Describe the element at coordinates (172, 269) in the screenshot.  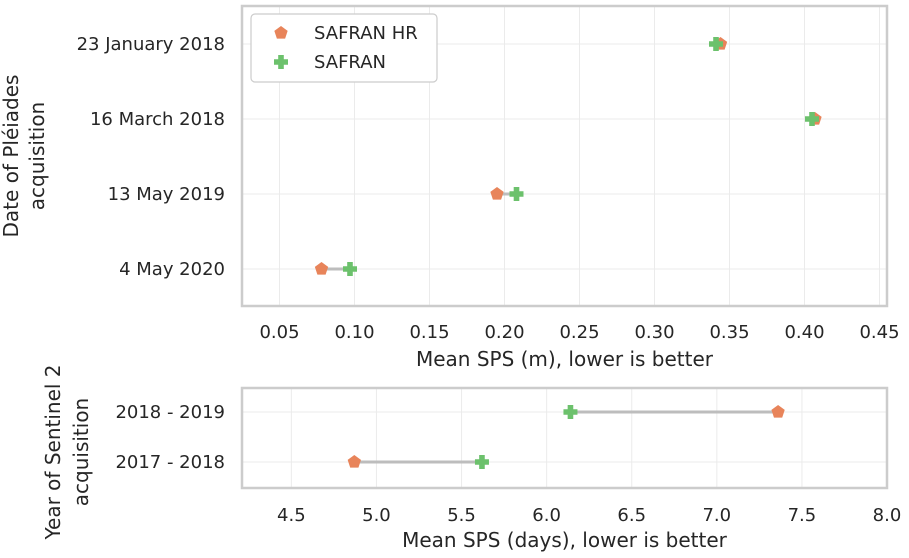
I see `y-tick-label: 4 May 2020` at that location.